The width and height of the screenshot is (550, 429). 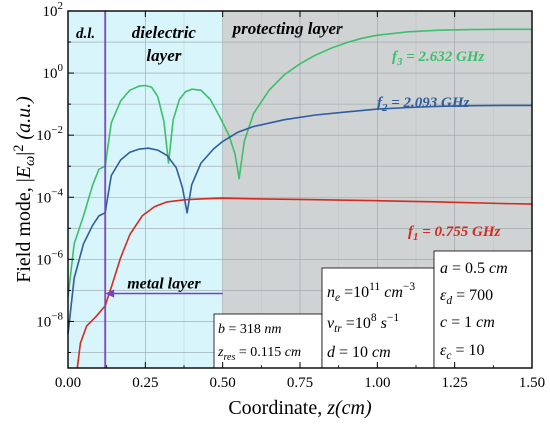 What do you see at coordinates (277, 408) in the screenshot?
I see `x-axis-label-part: Coordinate,` at bounding box center [277, 408].